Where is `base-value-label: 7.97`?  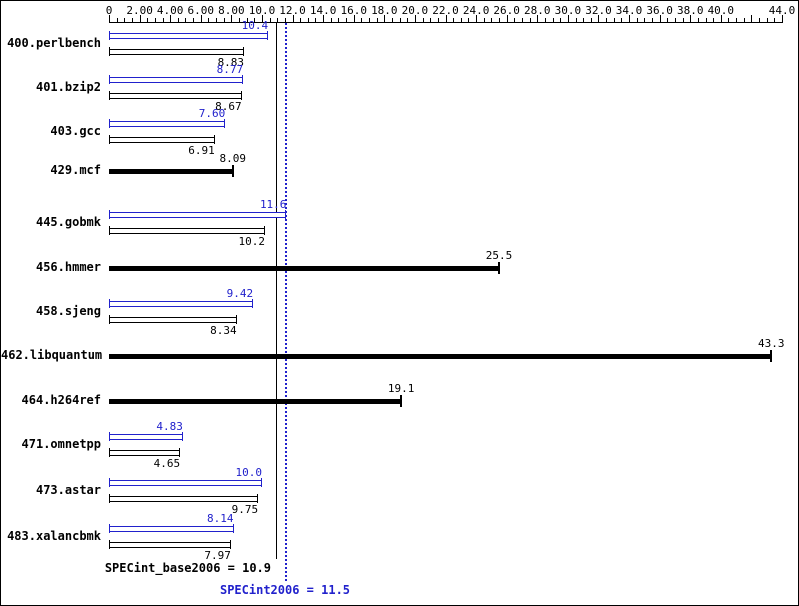
base-value-label: 7.97 is located at coordinates (217, 555).